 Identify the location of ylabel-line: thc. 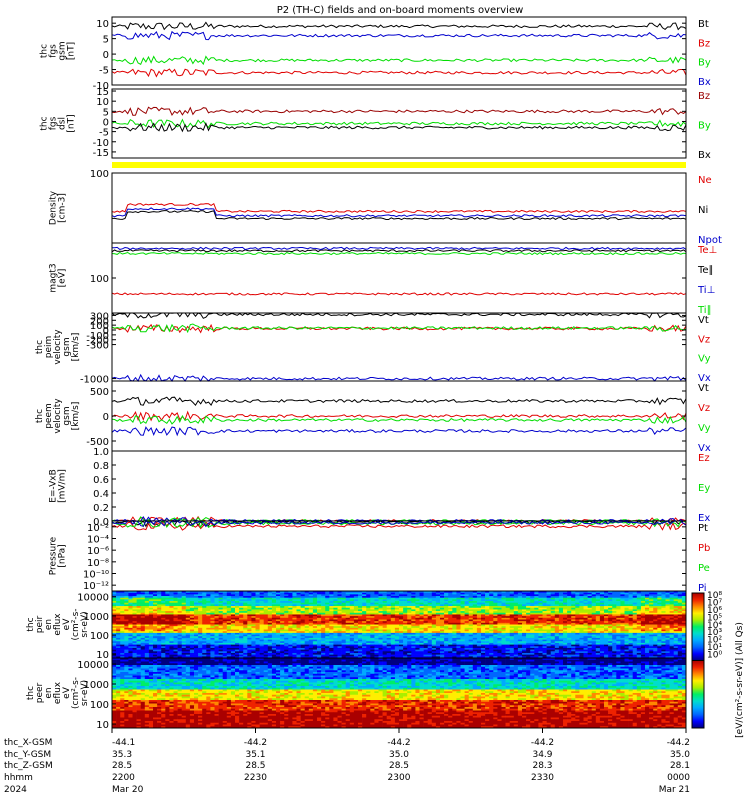
(45, 123).